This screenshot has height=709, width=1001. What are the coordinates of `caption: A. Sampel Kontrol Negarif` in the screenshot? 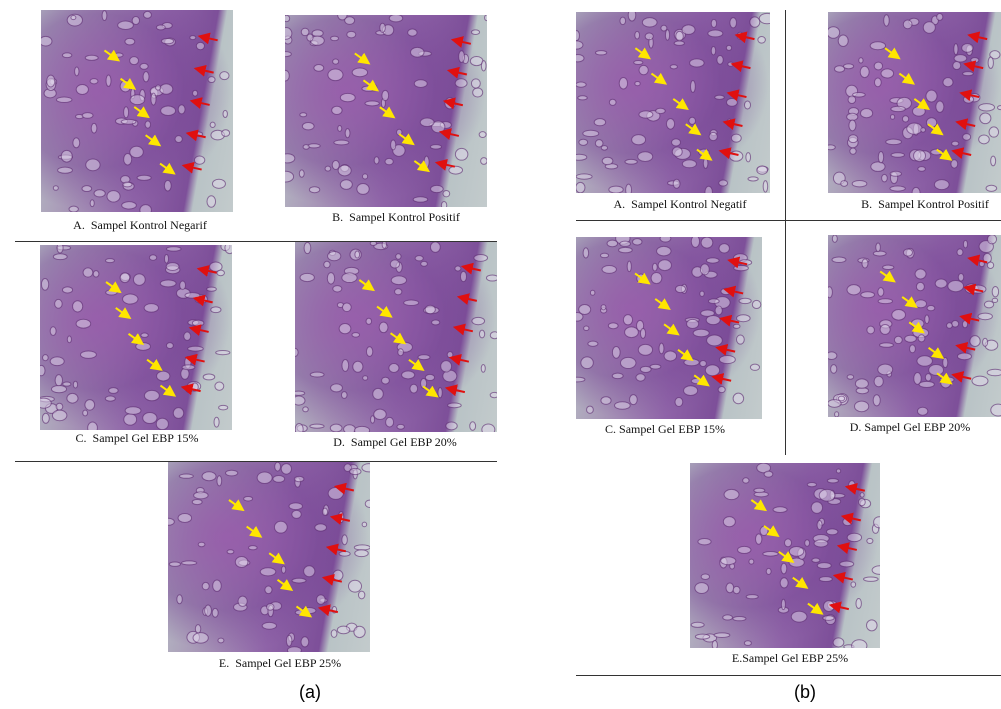 It's located at (140, 225).